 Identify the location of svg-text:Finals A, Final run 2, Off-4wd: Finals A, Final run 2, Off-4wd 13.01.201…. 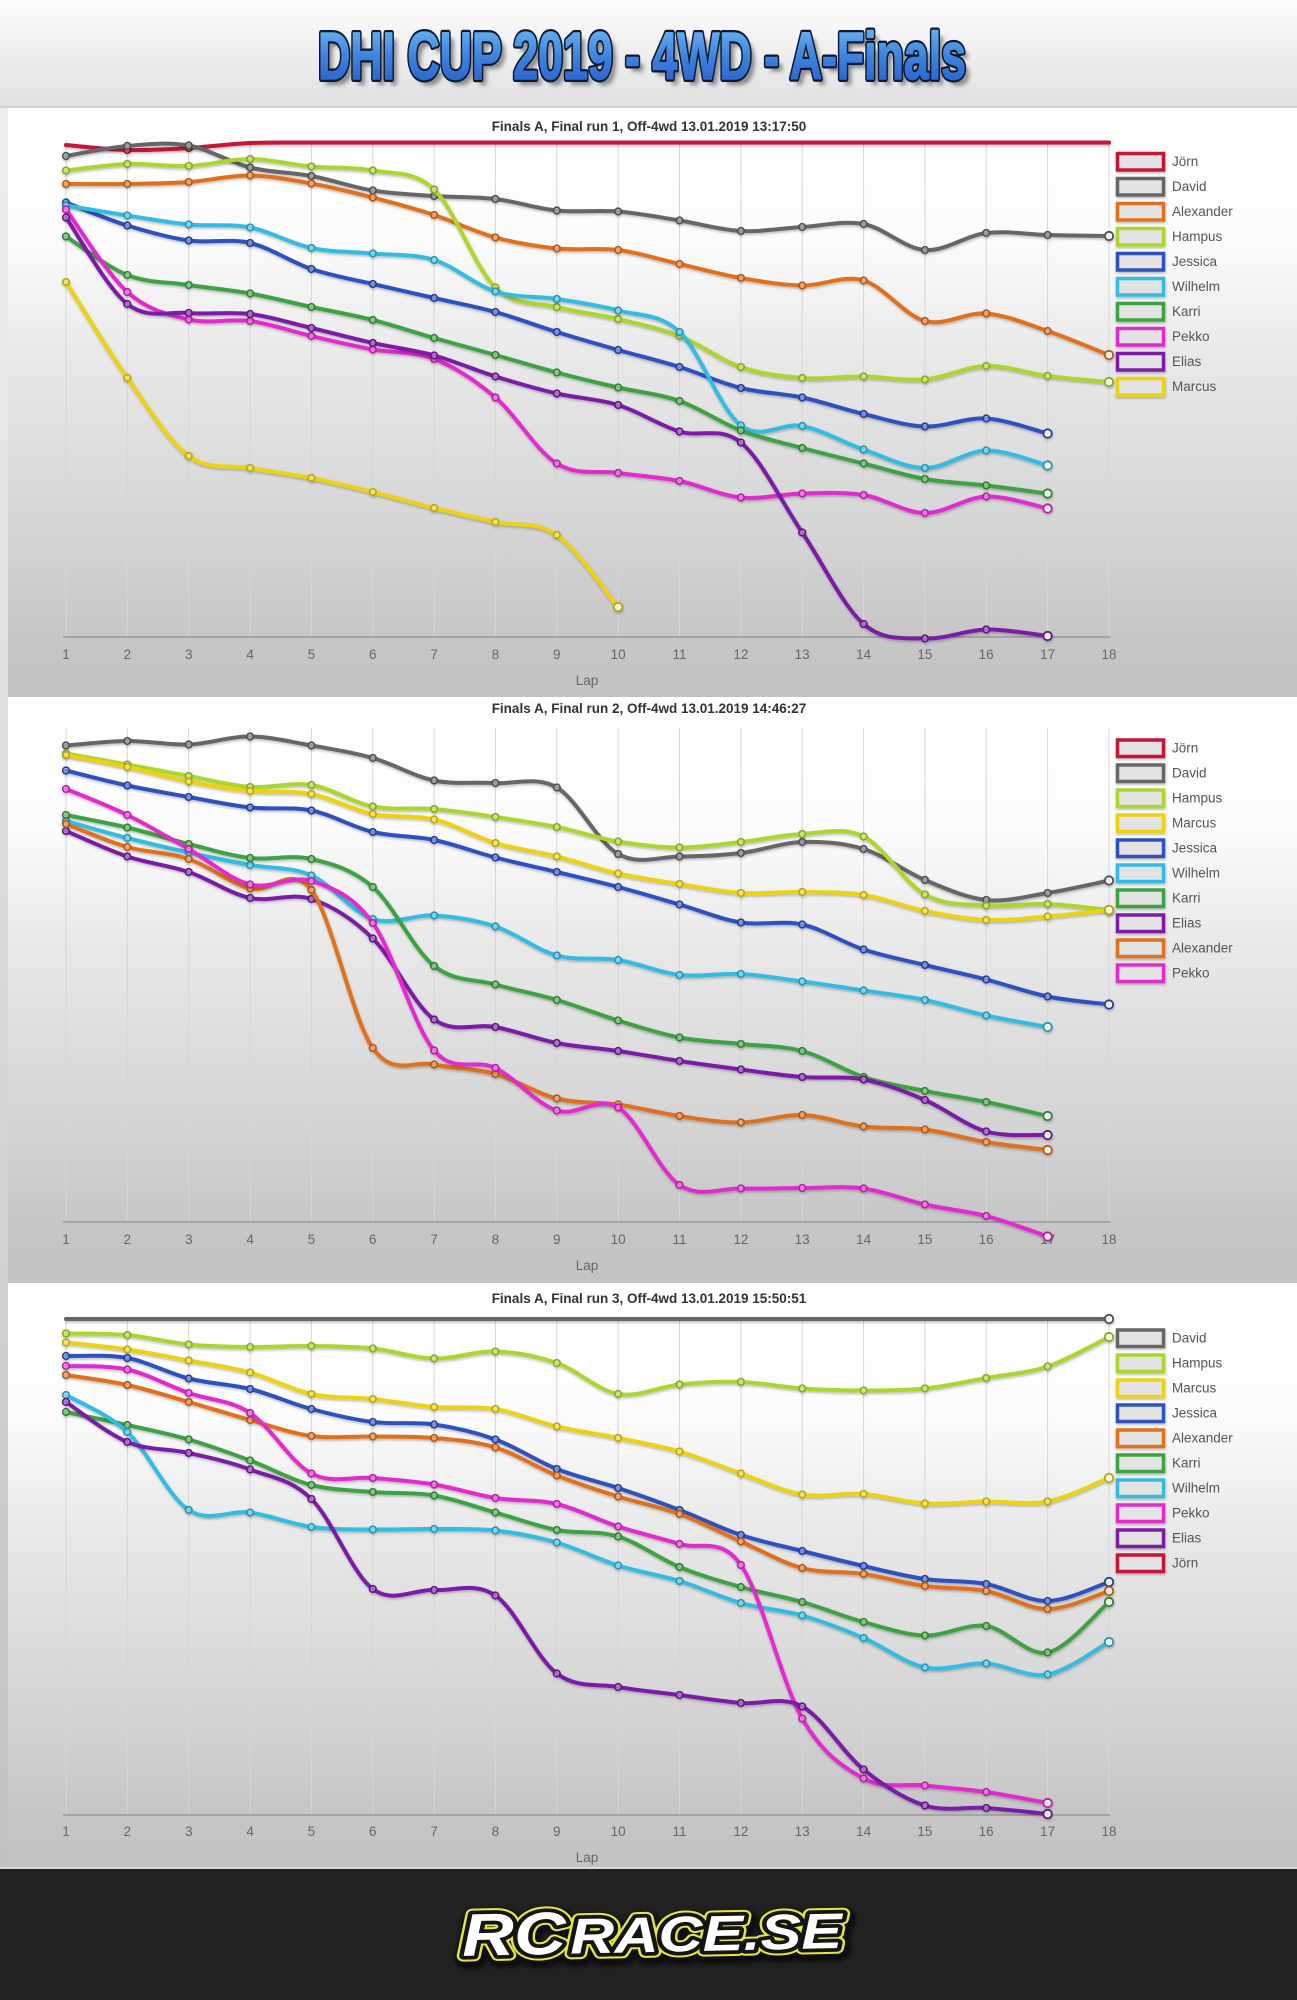
(649, 708).